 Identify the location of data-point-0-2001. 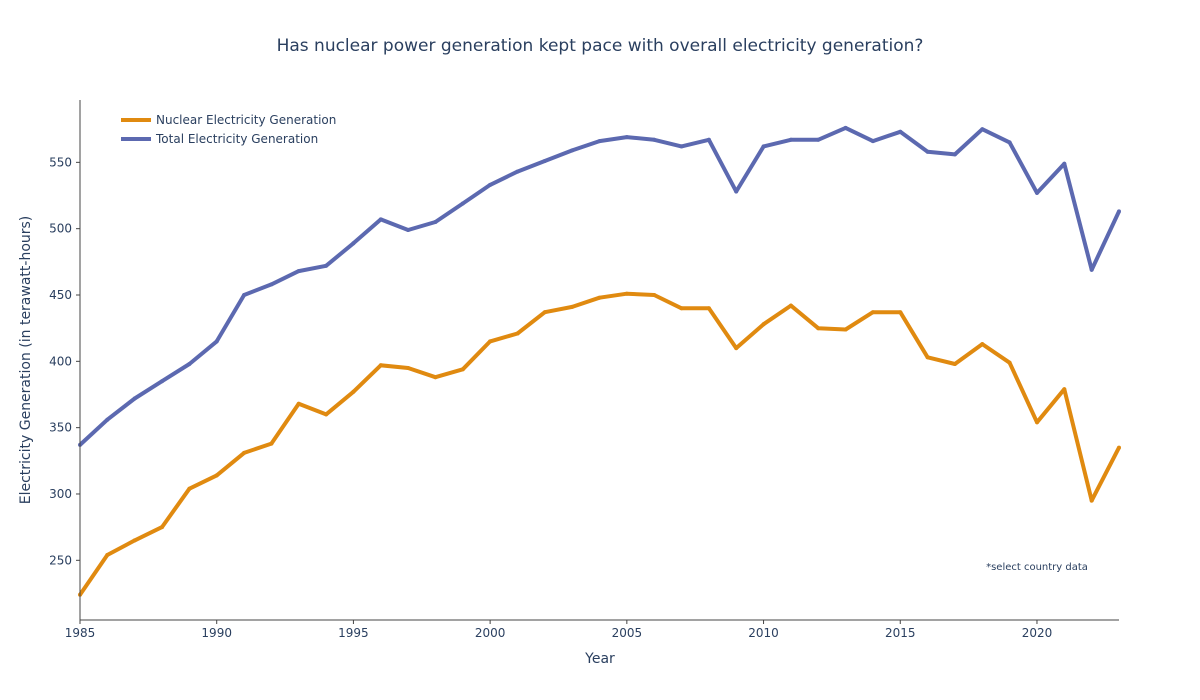
(517, 333).